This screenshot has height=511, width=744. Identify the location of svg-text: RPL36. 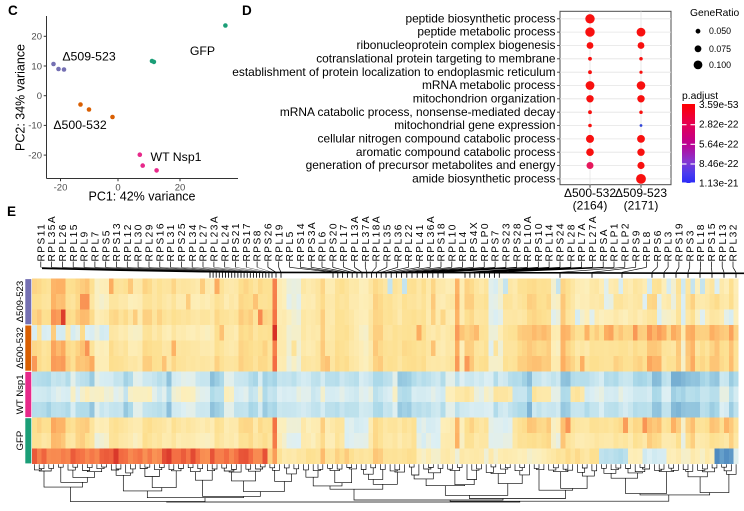
(398, 242).